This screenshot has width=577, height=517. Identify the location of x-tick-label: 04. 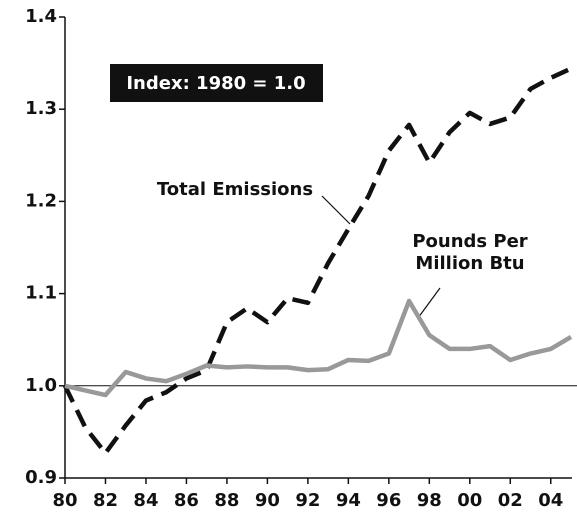
(550, 500).